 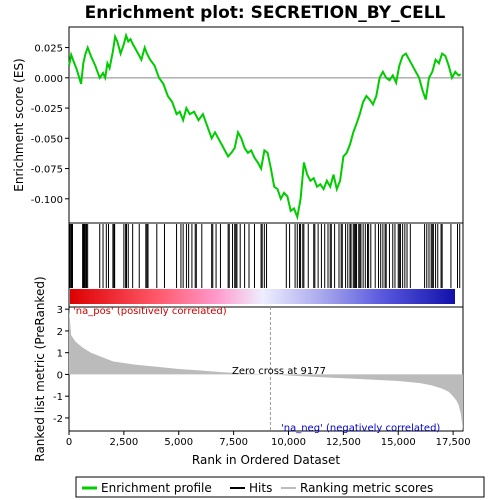 I want to click on x-tick-label: 7,500, so click(x=233, y=442).